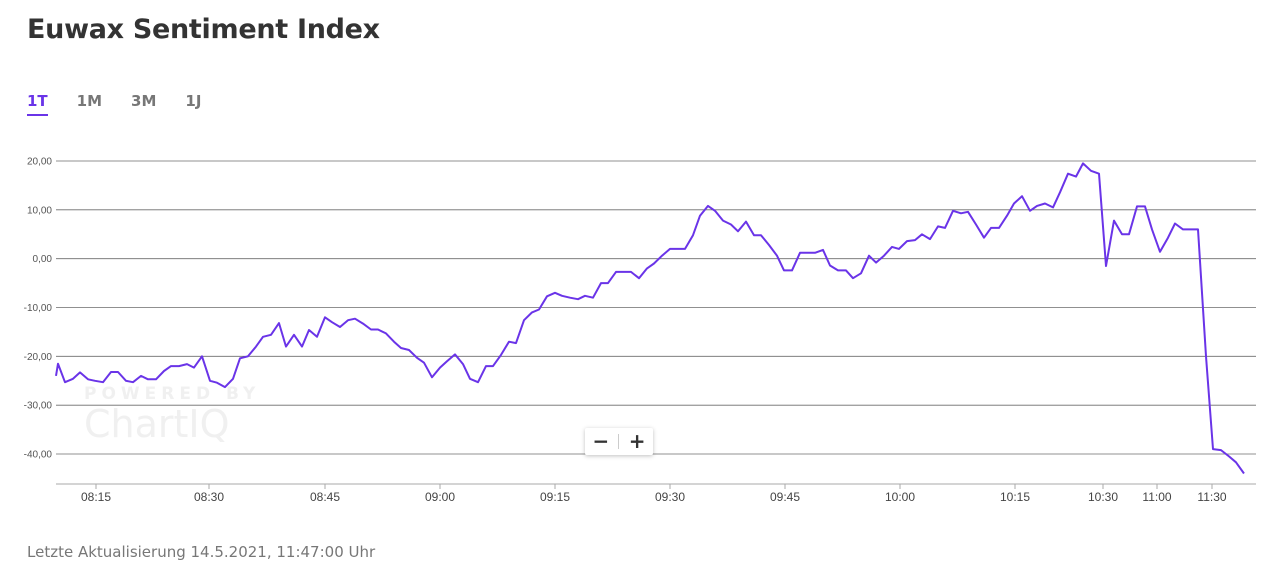 Image resolution: width=1271 pixels, height=576 pixels. Describe the element at coordinates (38, 406) in the screenshot. I see `y-tick-label: -30,00` at that location.